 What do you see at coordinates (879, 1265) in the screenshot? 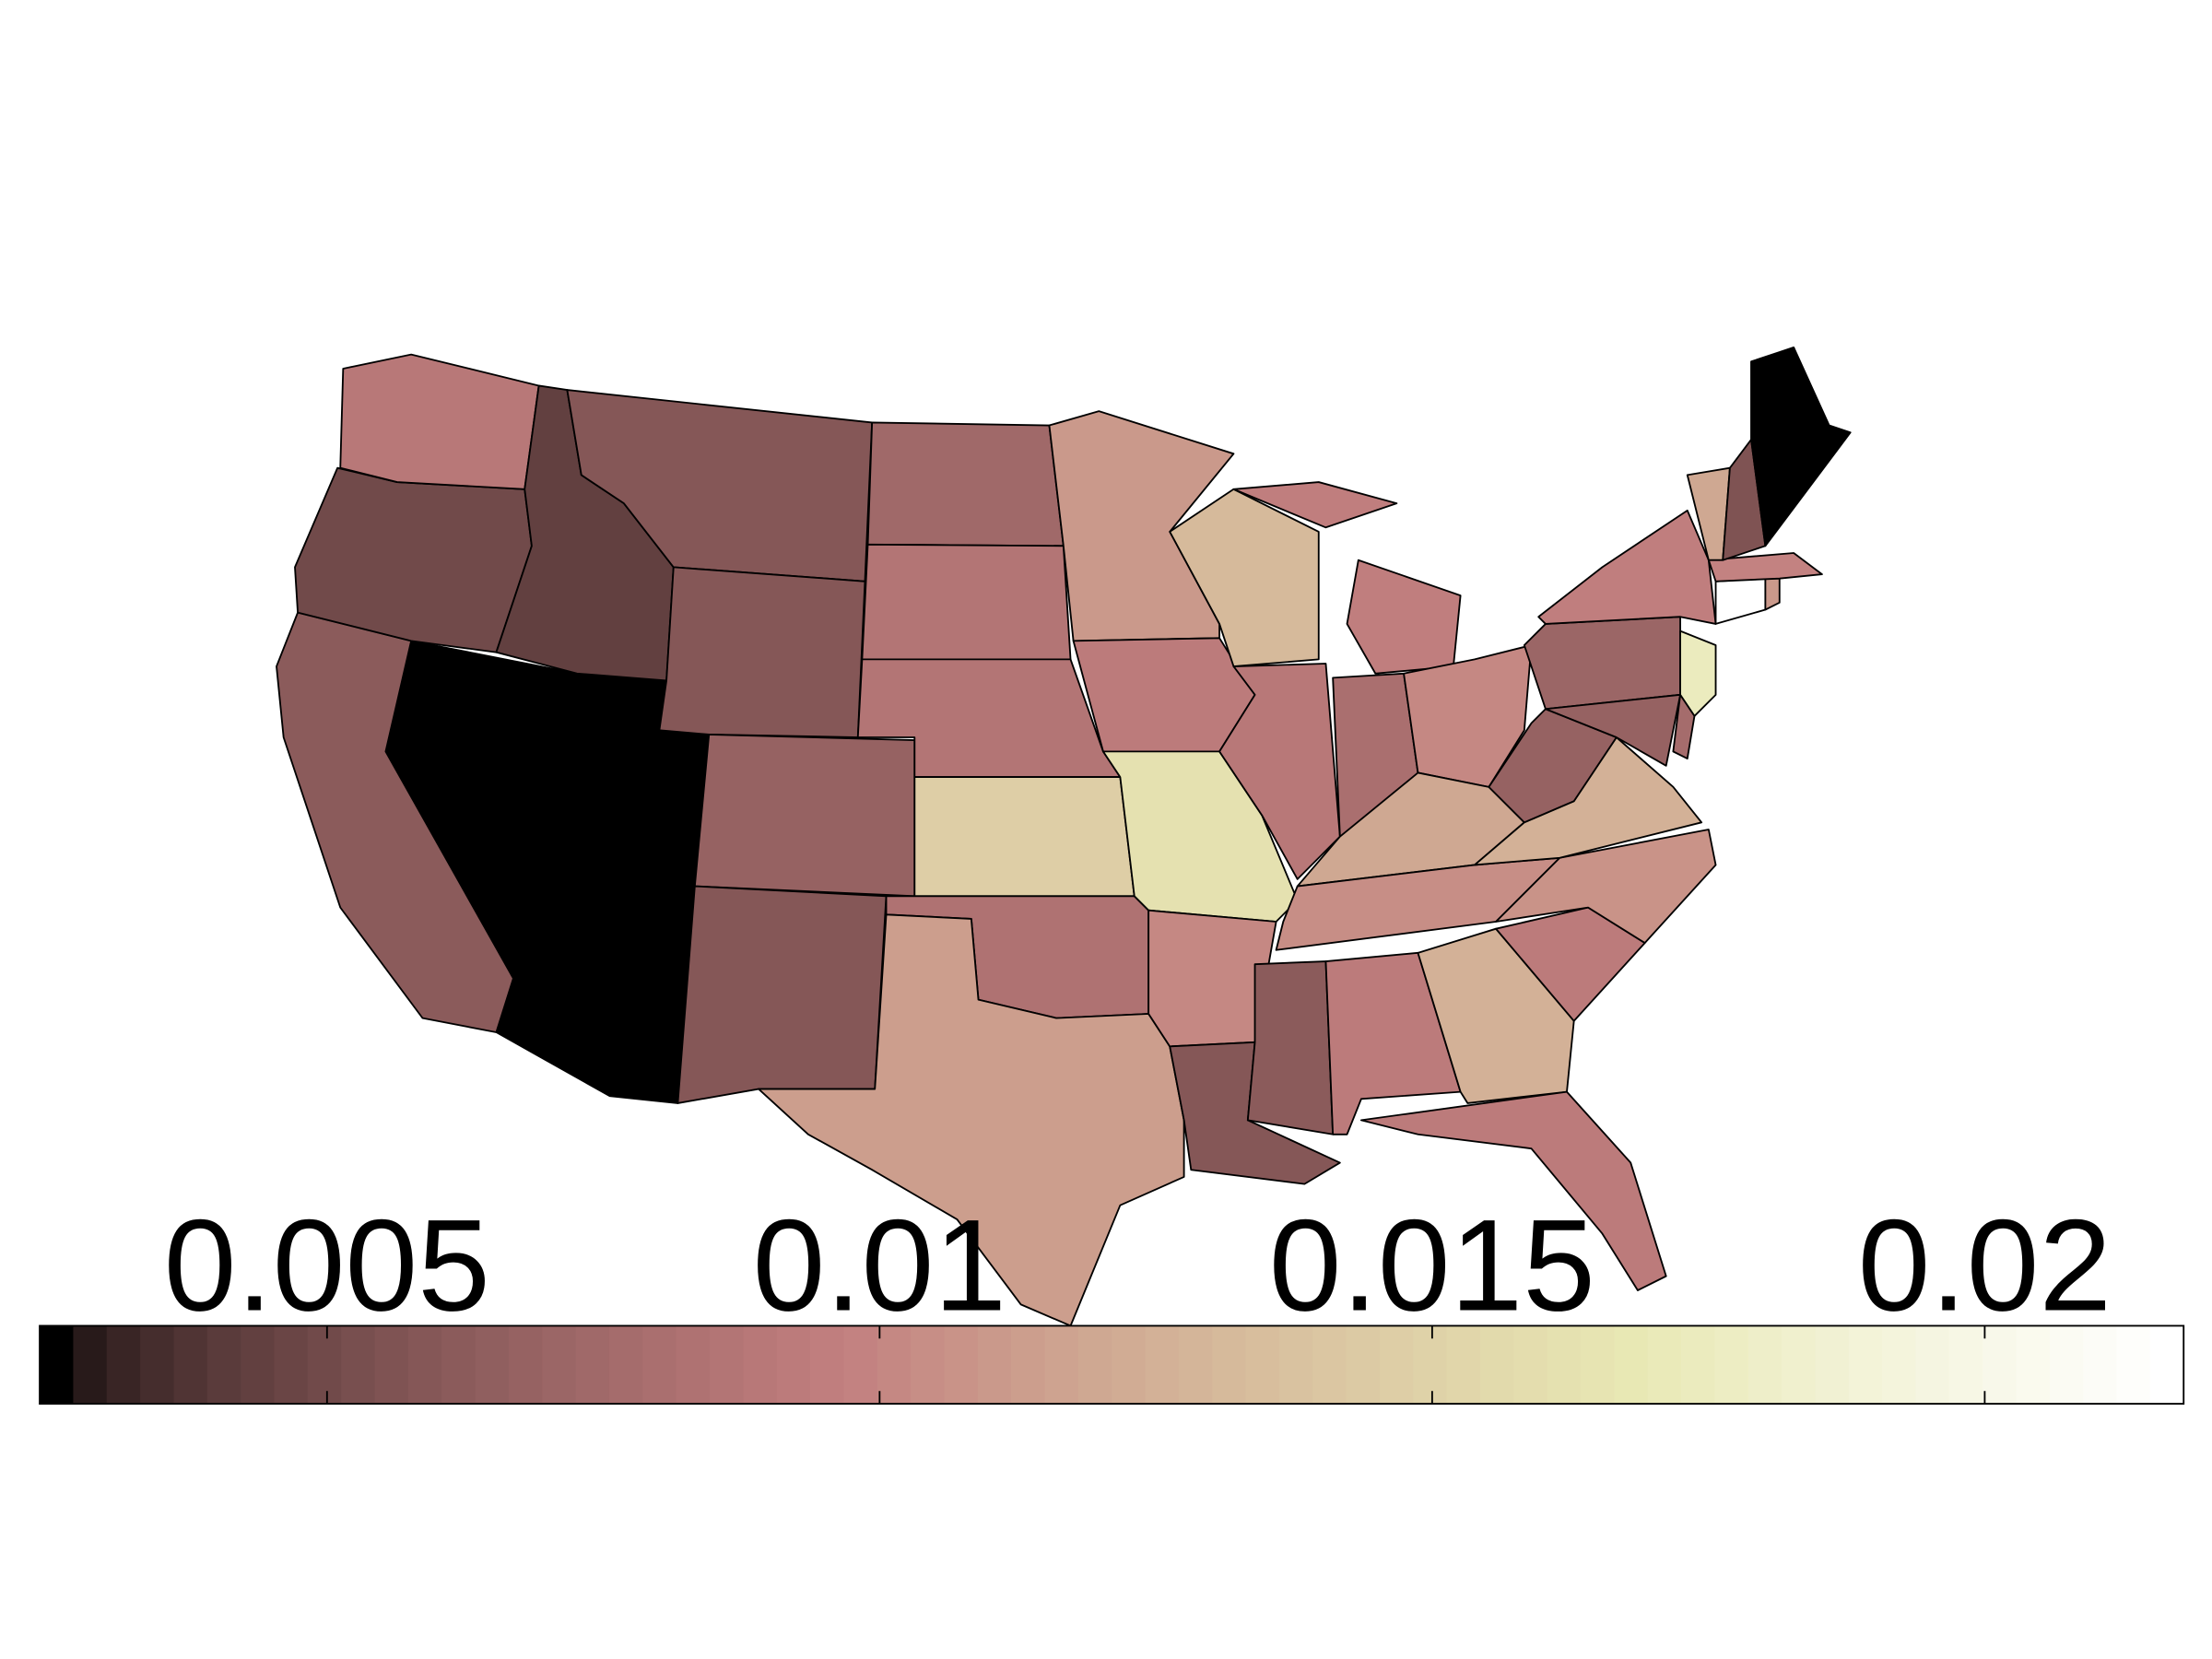
I see `colorbar-tick-label: 0.01` at bounding box center [879, 1265].